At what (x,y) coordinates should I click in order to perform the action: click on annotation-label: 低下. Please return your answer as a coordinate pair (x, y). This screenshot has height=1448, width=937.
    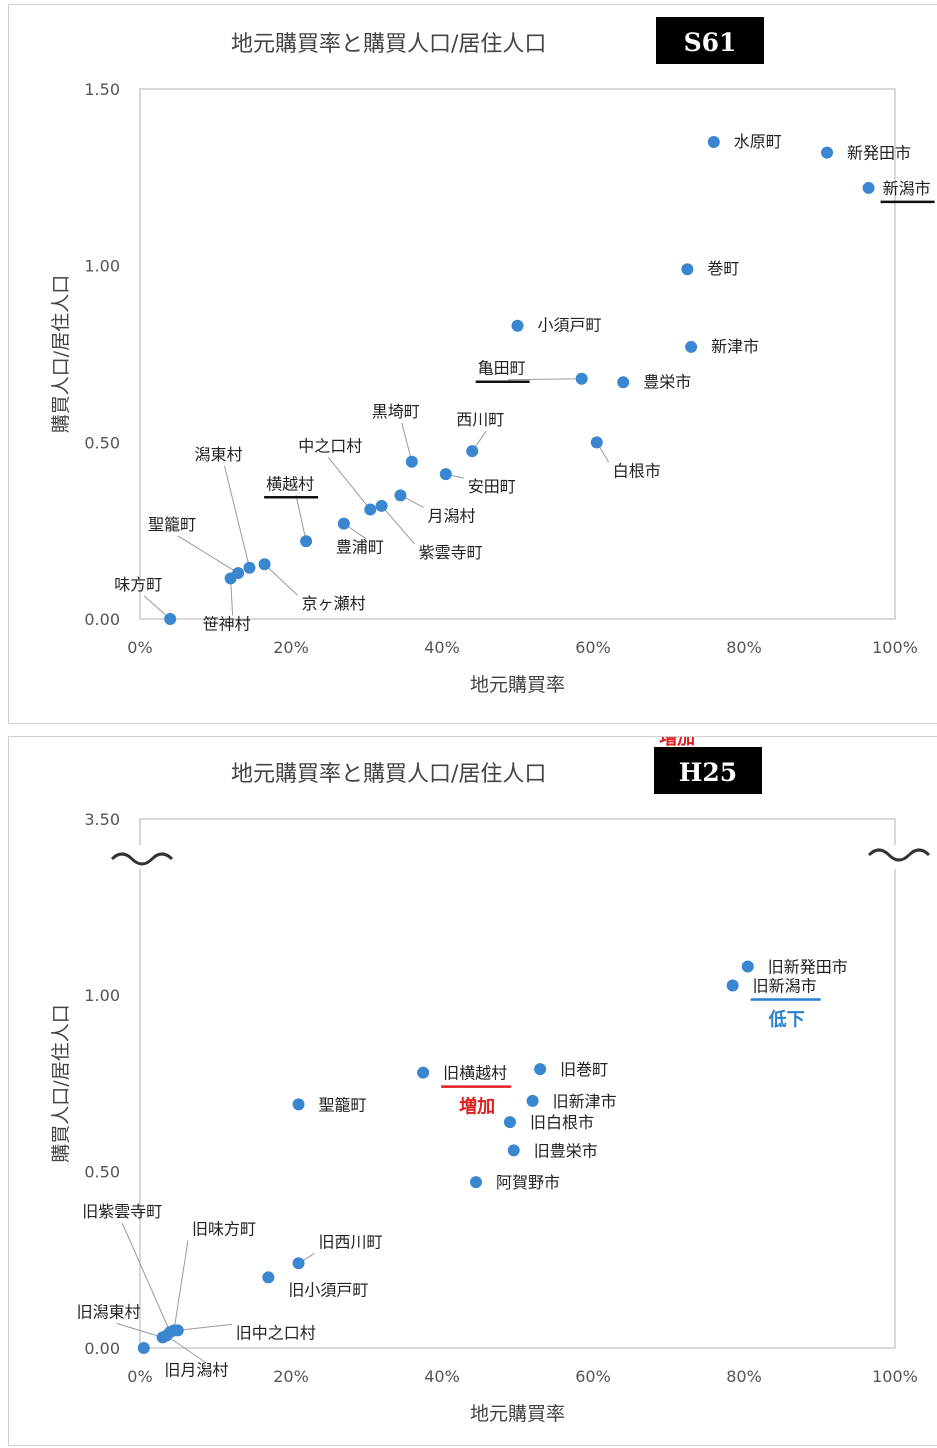
    Looking at the image, I should click on (786, 1019).